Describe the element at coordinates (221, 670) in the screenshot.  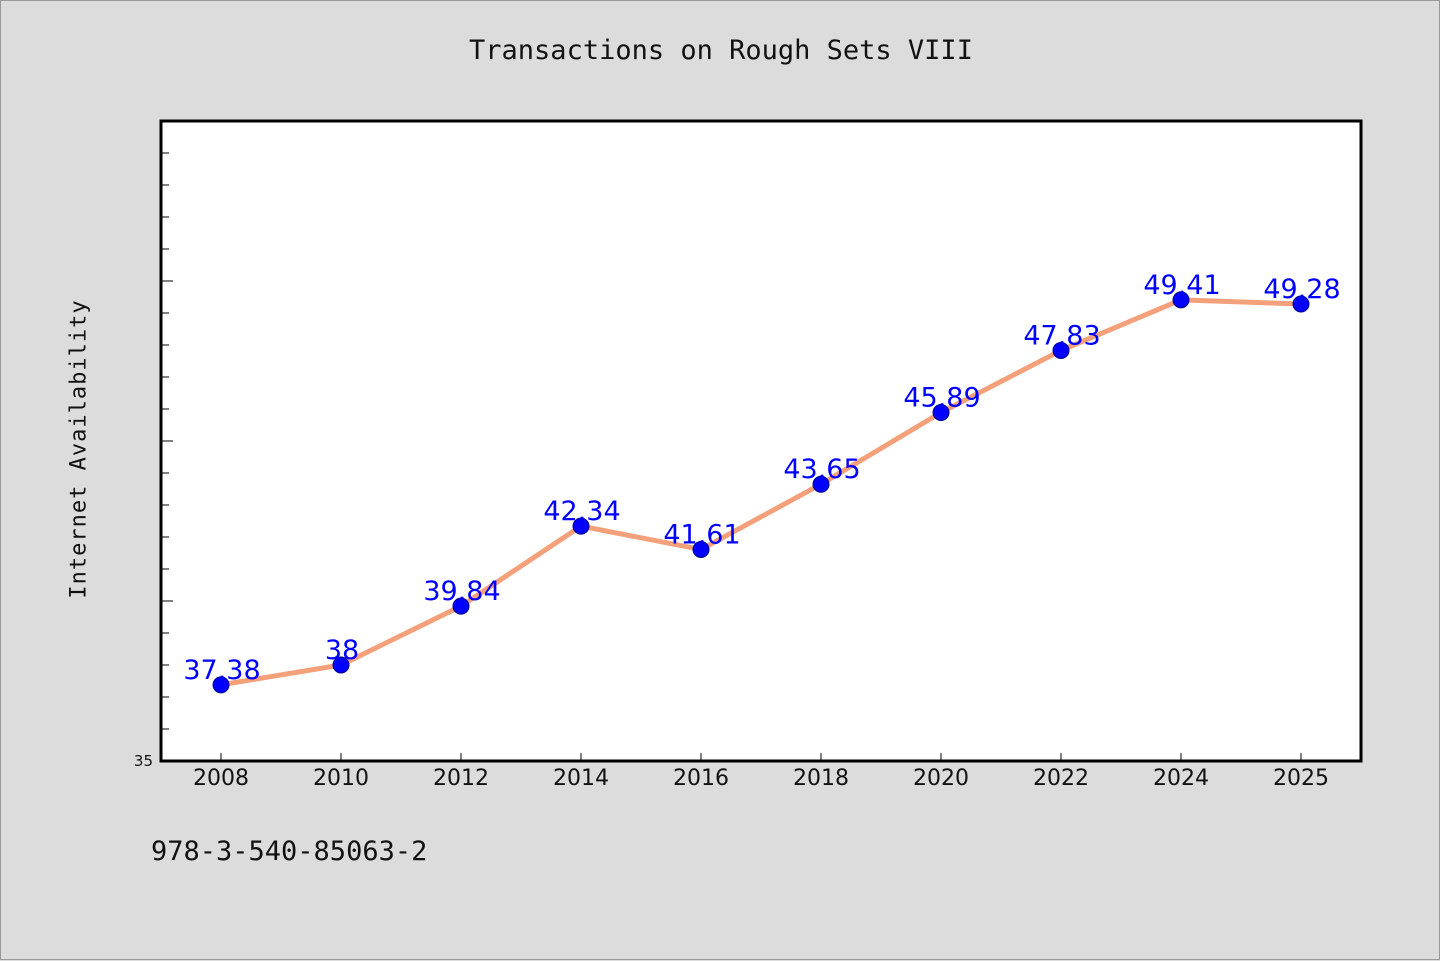
I see `data-label: 37.38` at that location.